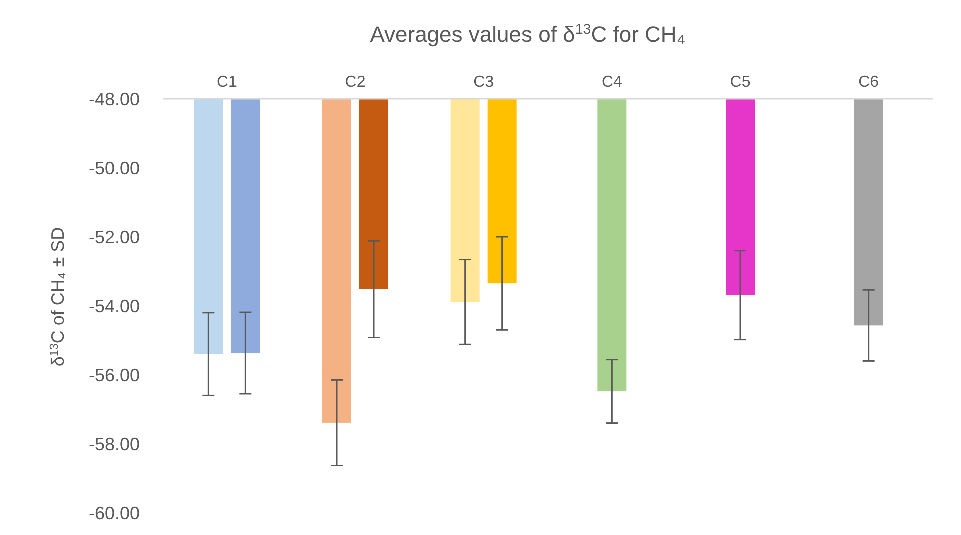 Image resolution: width=961 pixels, height=535 pixels. I want to click on y-tick-label: -54.00, so click(114, 306).